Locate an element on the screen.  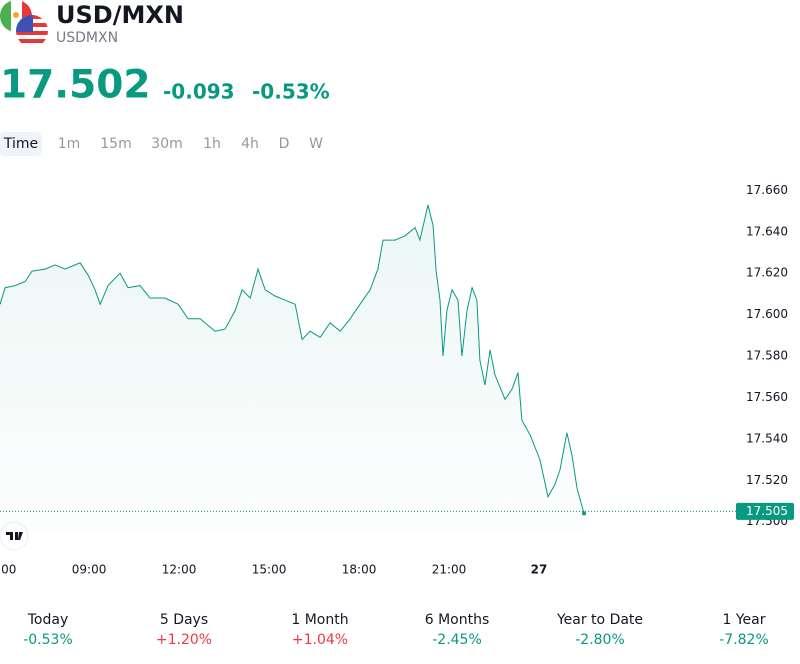
y-tick-label: 17.640 is located at coordinates (767, 231).